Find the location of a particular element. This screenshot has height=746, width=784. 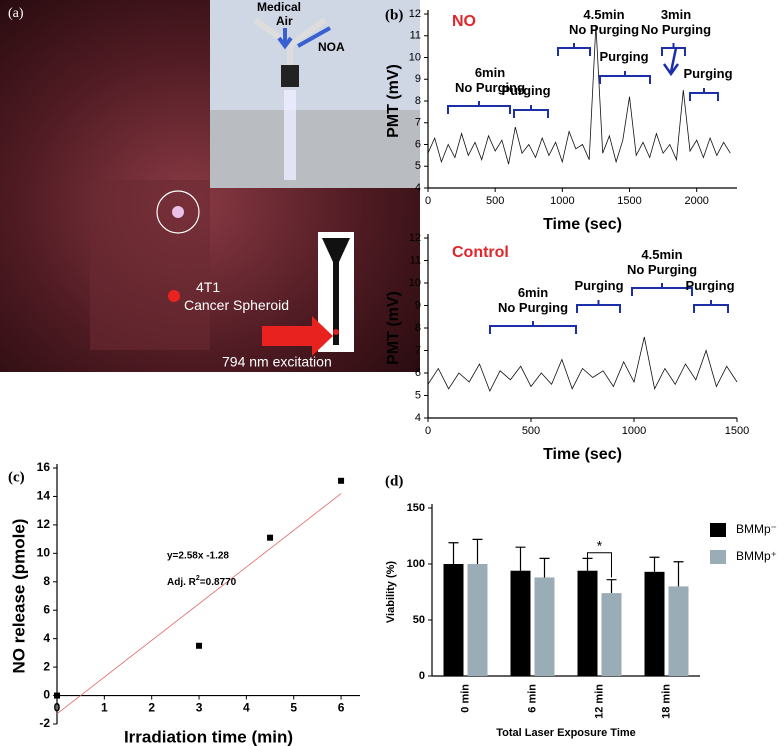

y-tick-label: 7 is located at coordinates (418, 350).